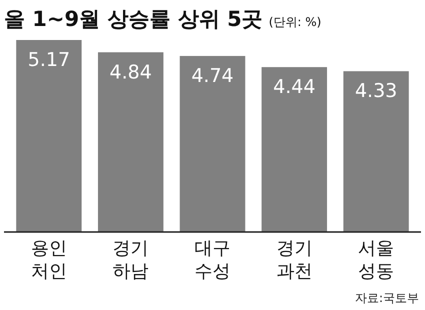  I want to click on chart-title: 올 1~9월 상승률 상위 5곳, so click(133, 19).